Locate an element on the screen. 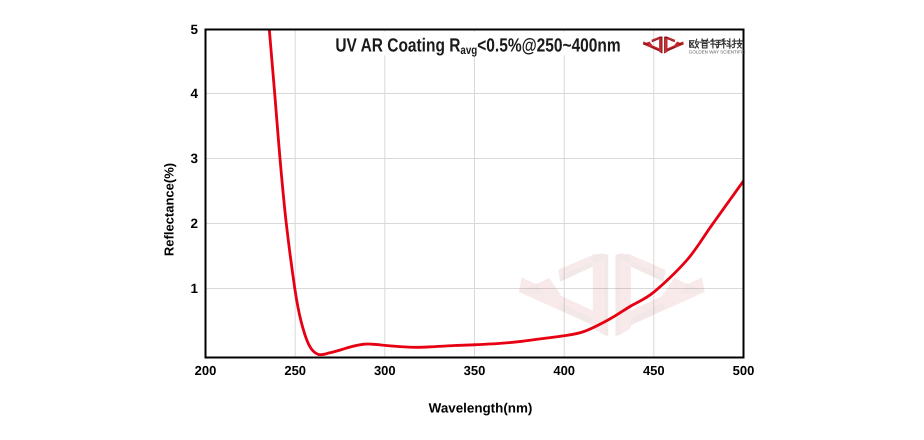 The height and width of the screenshot is (440, 924). svg-text: 200 is located at coordinates (206, 370).